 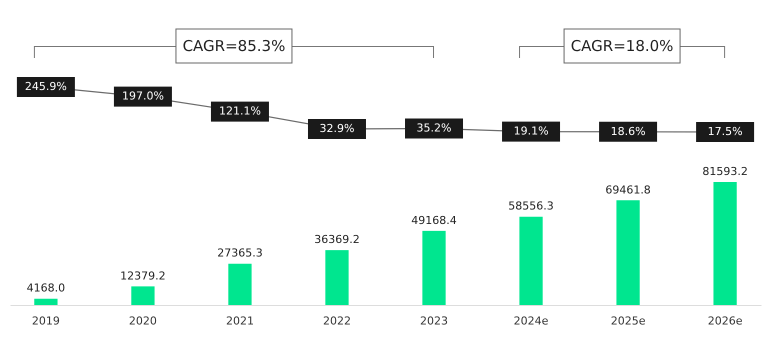 What do you see at coordinates (46, 321) in the screenshot?
I see `x-tick-label: 2019` at bounding box center [46, 321].